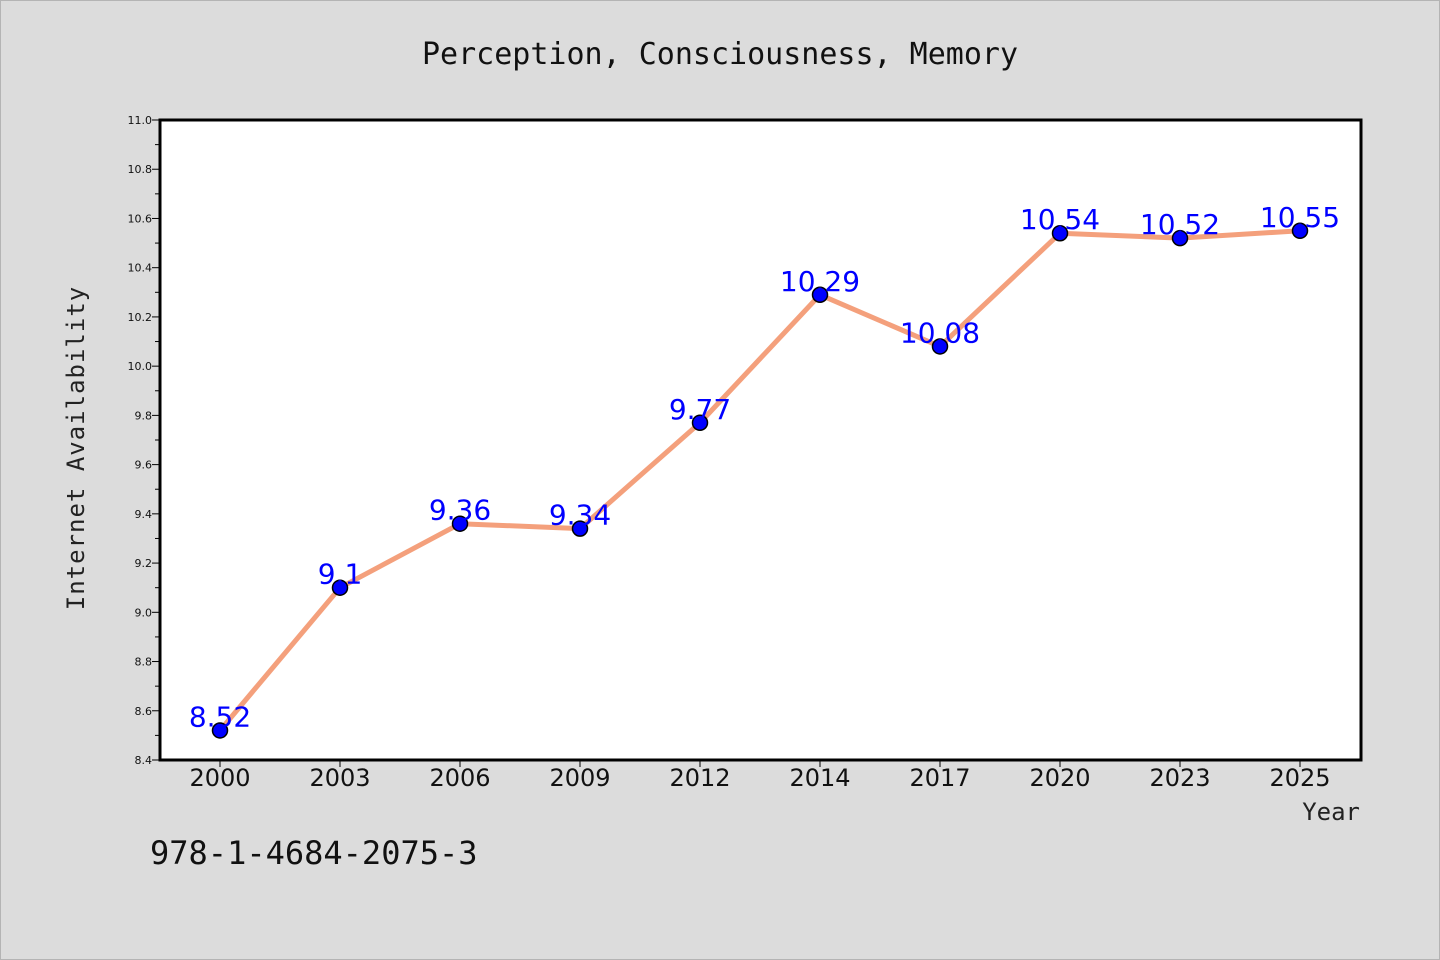 Image resolution: width=1440 pixels, height=960 pixels. Describe the element at coordinates (699, 778) in the screenshot. I see `x-tick-label: 2012` at that location.